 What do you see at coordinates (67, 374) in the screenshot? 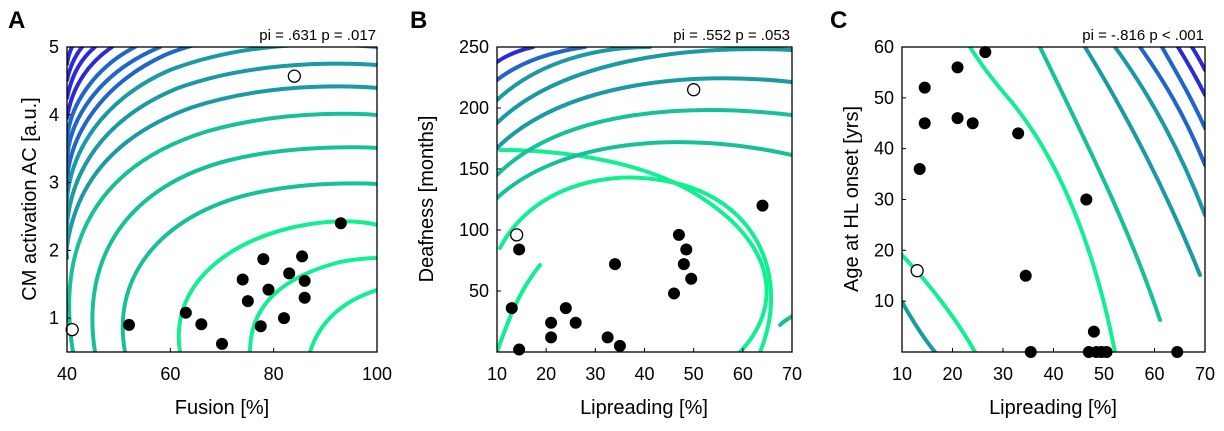
I see `panel-a-xtick-label: 40` at bounding box center [67, 374].